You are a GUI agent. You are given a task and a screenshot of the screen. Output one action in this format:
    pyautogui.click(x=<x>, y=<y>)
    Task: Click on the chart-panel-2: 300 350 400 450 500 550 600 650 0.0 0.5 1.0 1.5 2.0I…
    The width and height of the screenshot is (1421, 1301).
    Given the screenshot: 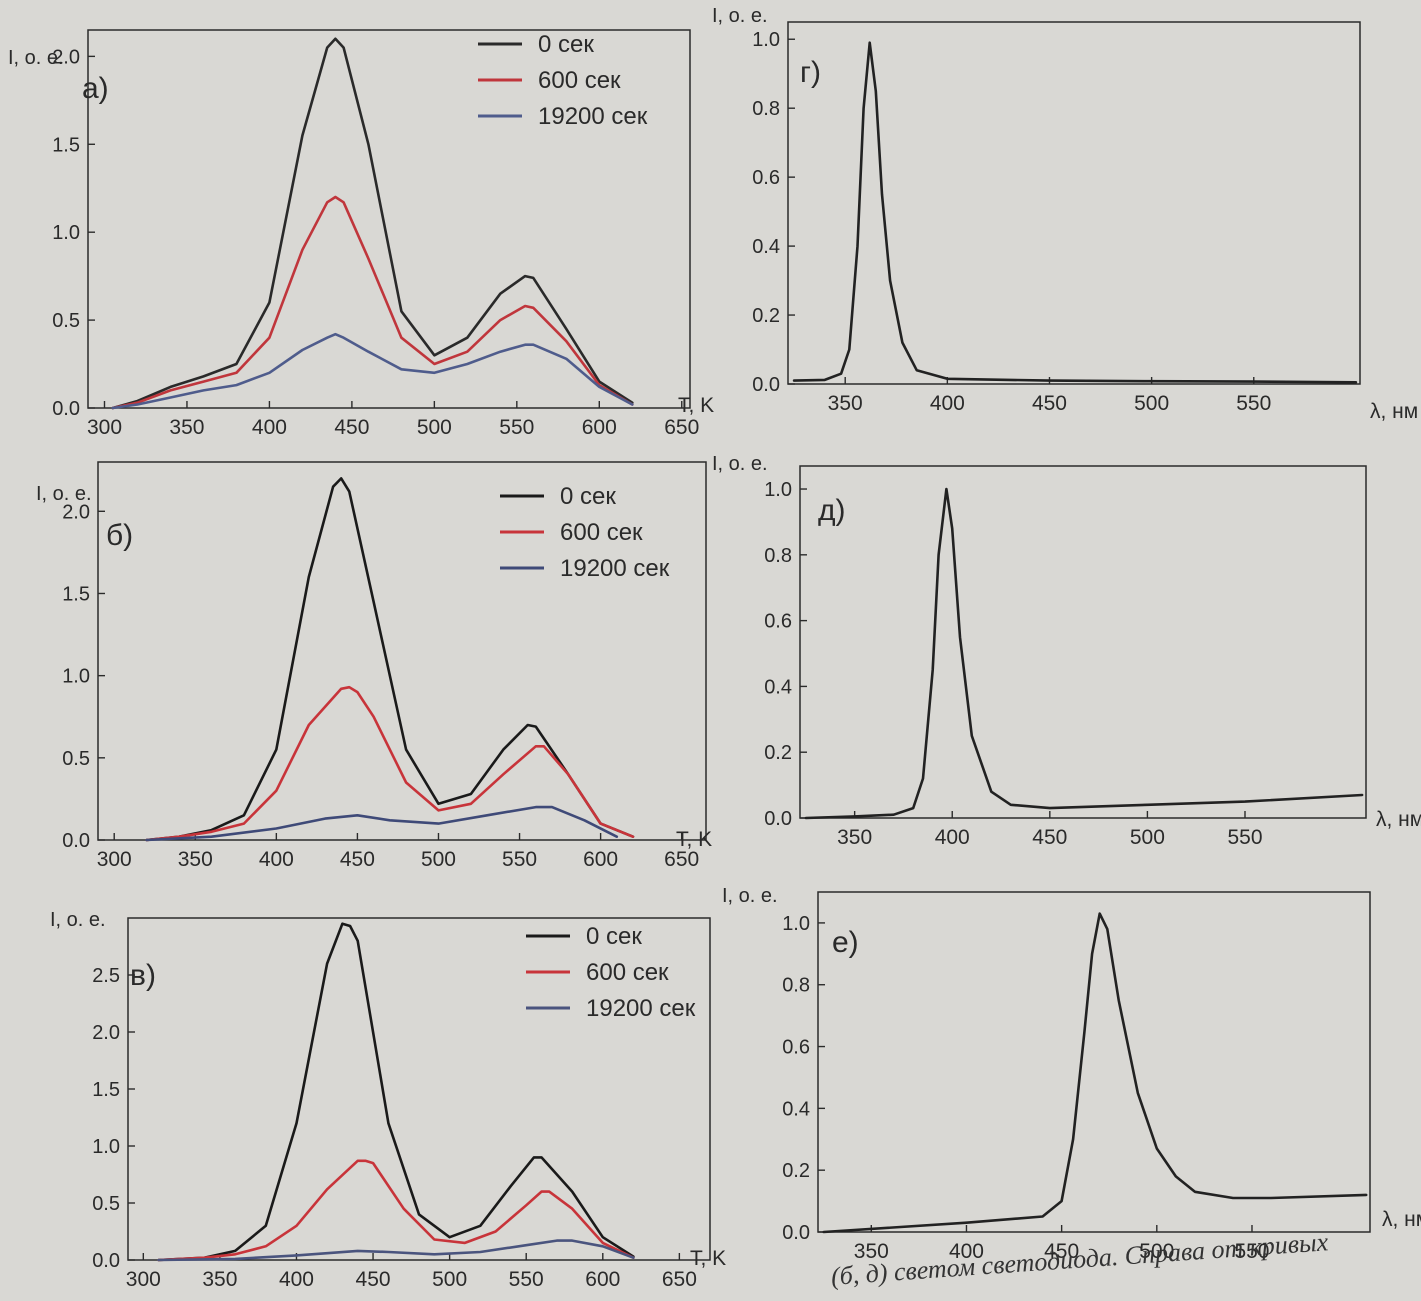 What is the action you would take?
    pyautogui.click(x=374, y=666)
    